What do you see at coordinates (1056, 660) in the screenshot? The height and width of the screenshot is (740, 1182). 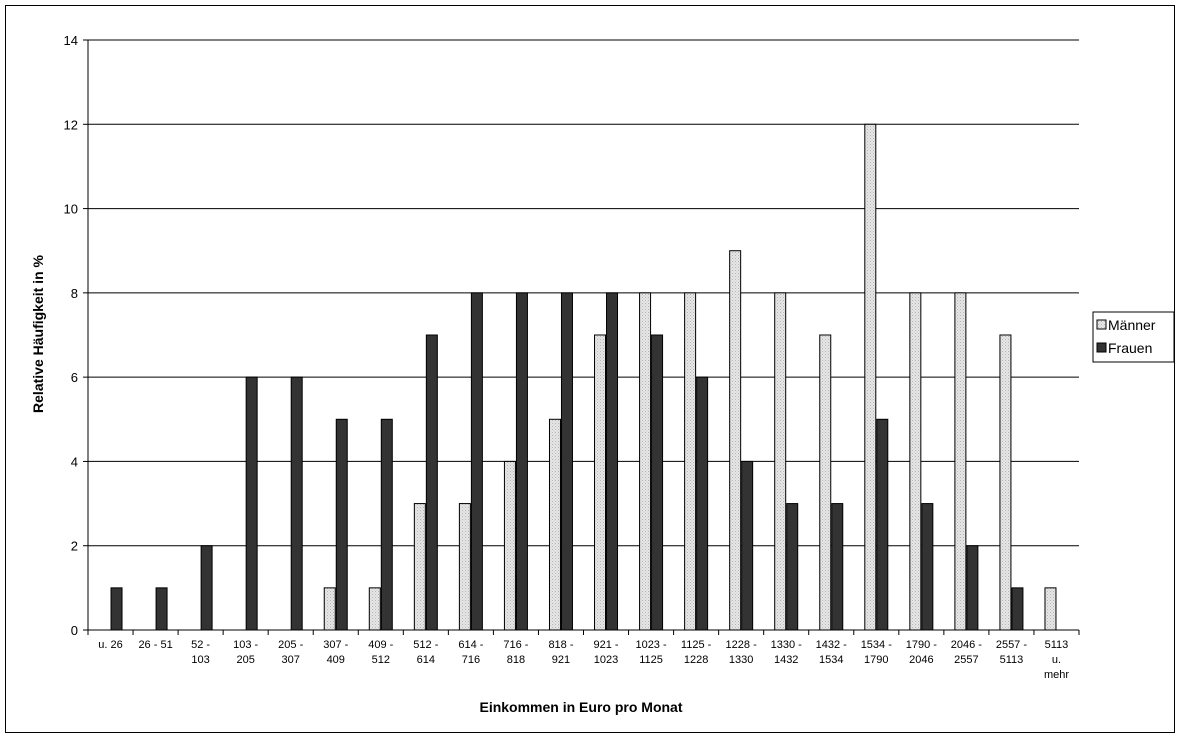 I see `x-tick-label: 5113 u. mehr` at bounding box center [1056, 660].